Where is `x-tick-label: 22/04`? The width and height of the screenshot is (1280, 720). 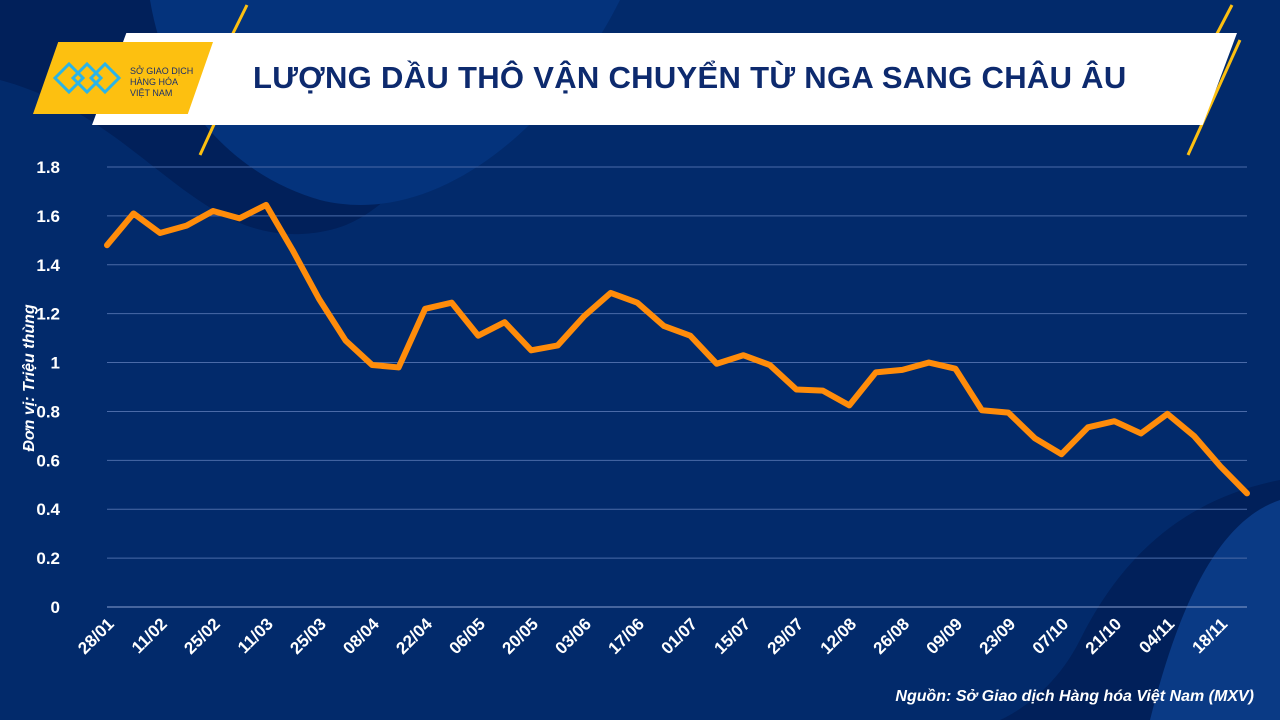 x-tick-label: 22/04 is located at coordinates (414, 636).